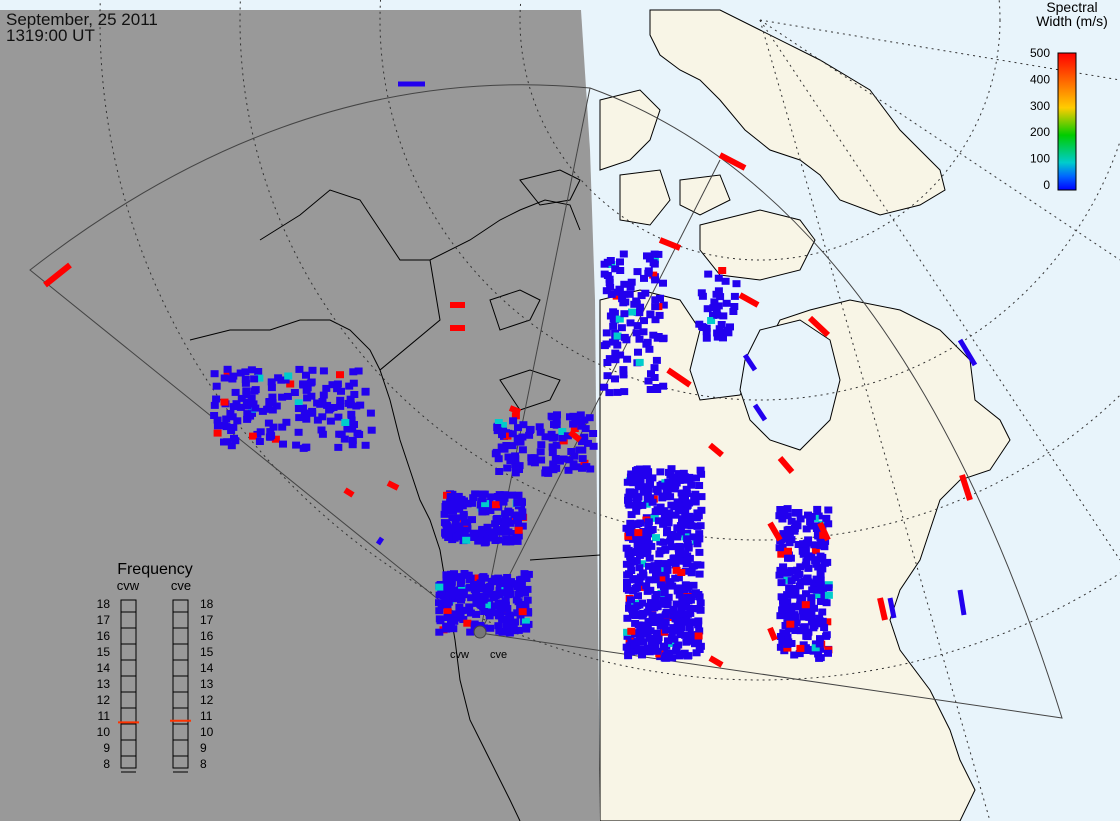  What do you see at coordinates (1040, 159) in the screenshot?
I see `colorbar-tick: 100` at bounding box center [1040, 159].